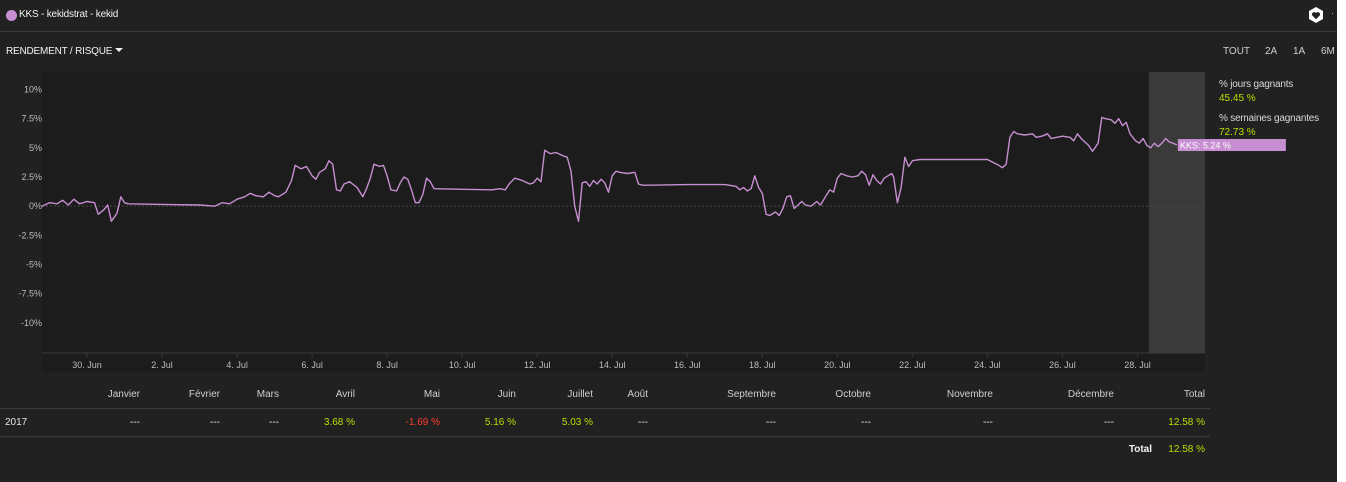 The image size is (1346, 482). I want to click on range-button-6m: 6M, so click(1328, 51).